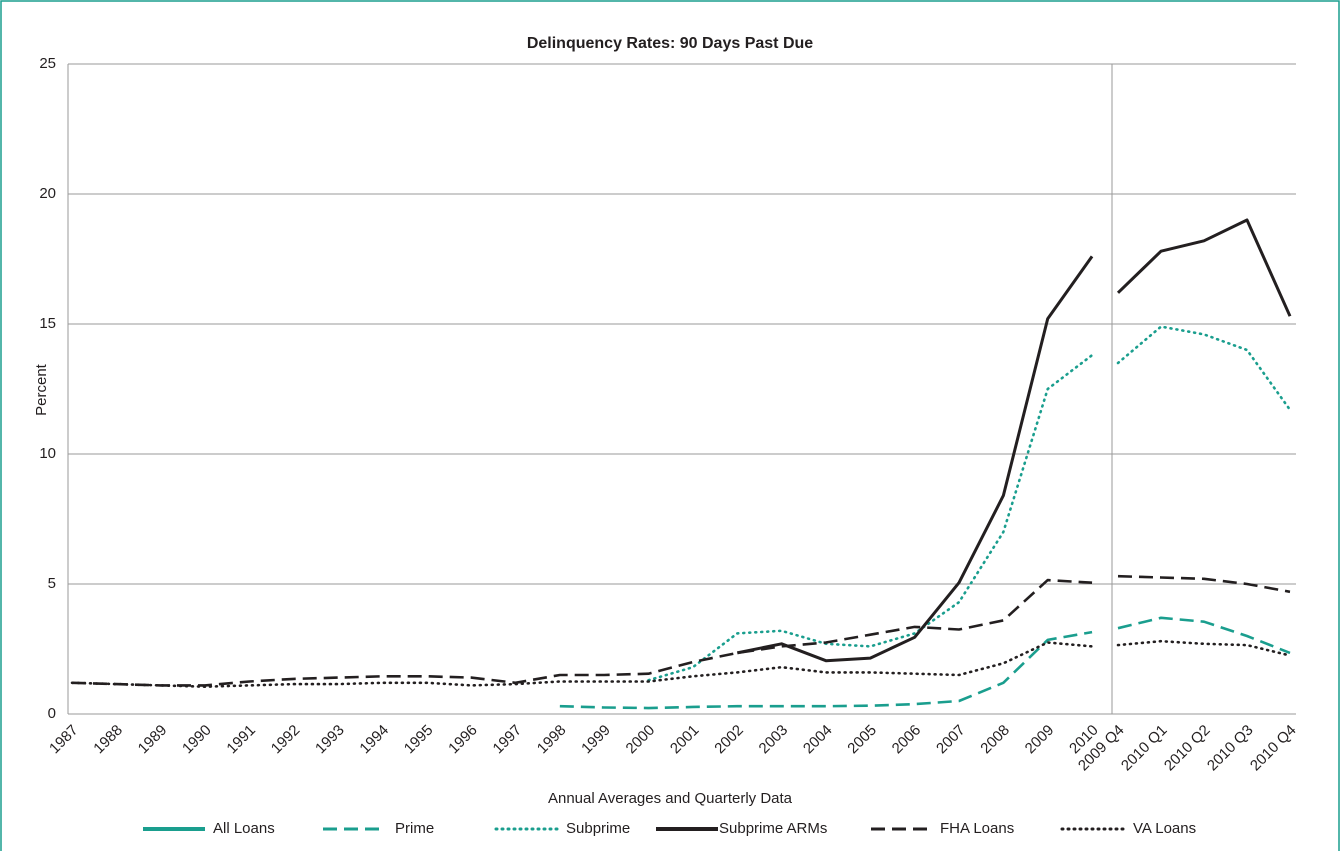  What do you see at coordinates (995, 740) in the screenshot?
I see `x-tick-label: 2008` at bounding box center [995, 740].